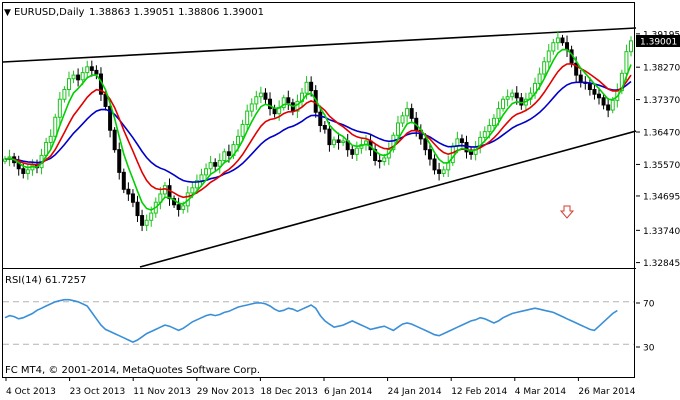 The height and width of the screenshot is (400, 680). Describe the element at coordinates (567, 212) in the screenshot. I see `sell-arrow-icon` at that location.